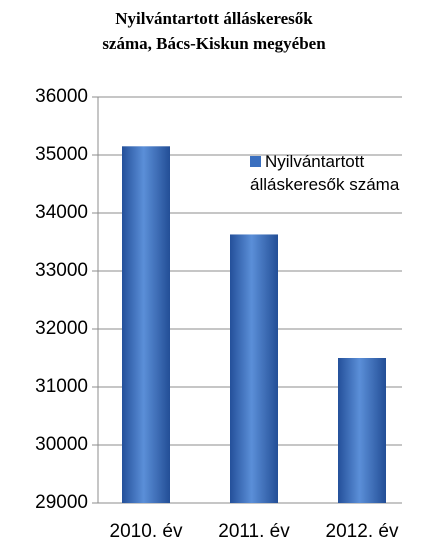  Describe the element at coordinates (61, 154) in the screenshot. I see `y-tick-label: 35000` at that location.